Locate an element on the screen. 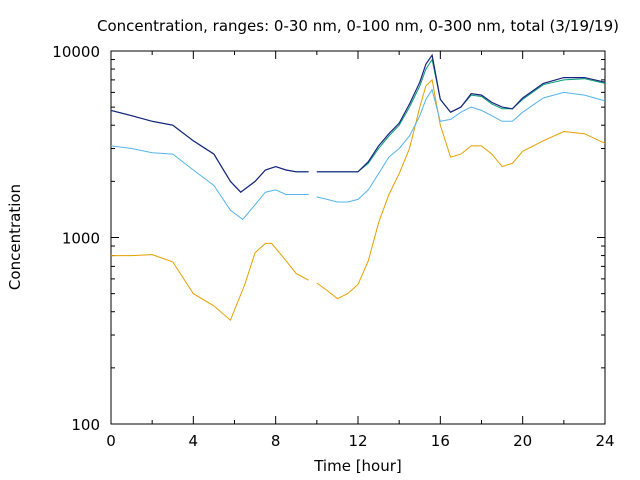  x-tick-label: 8 is located at coordinates (276, 441).